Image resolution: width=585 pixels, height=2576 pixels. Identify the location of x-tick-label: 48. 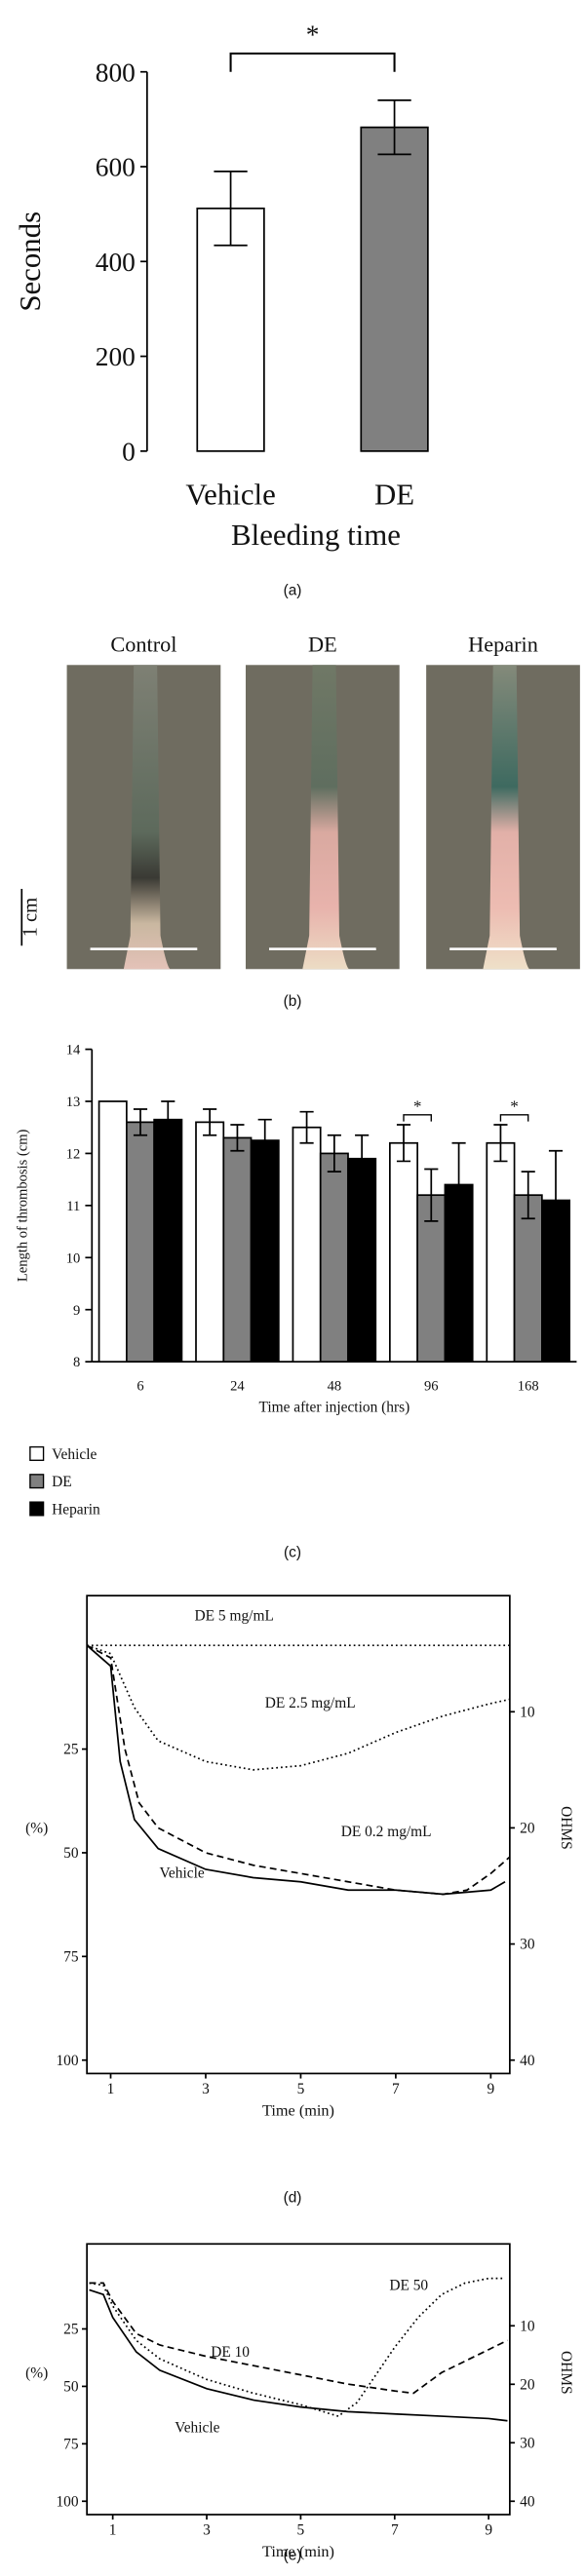
(335, 1386).